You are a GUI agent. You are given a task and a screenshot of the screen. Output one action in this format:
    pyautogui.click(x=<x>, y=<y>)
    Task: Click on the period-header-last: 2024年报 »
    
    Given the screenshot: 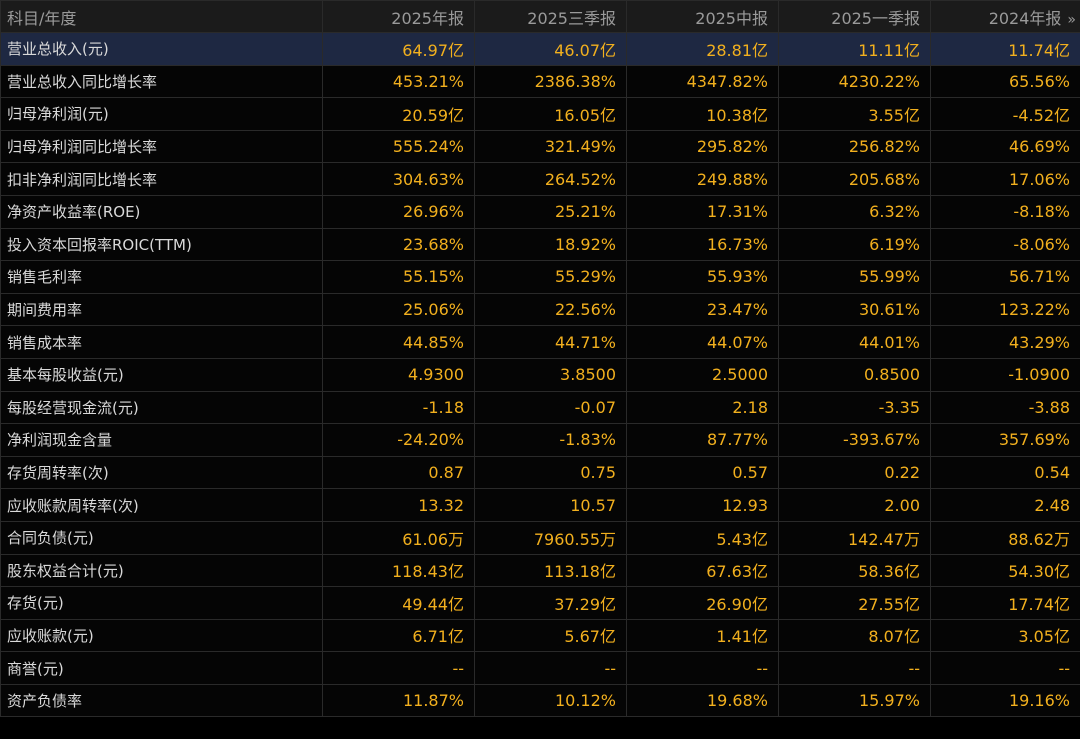 What is the action you would take?
    pyautogui.click(x=1005, y=16)
    